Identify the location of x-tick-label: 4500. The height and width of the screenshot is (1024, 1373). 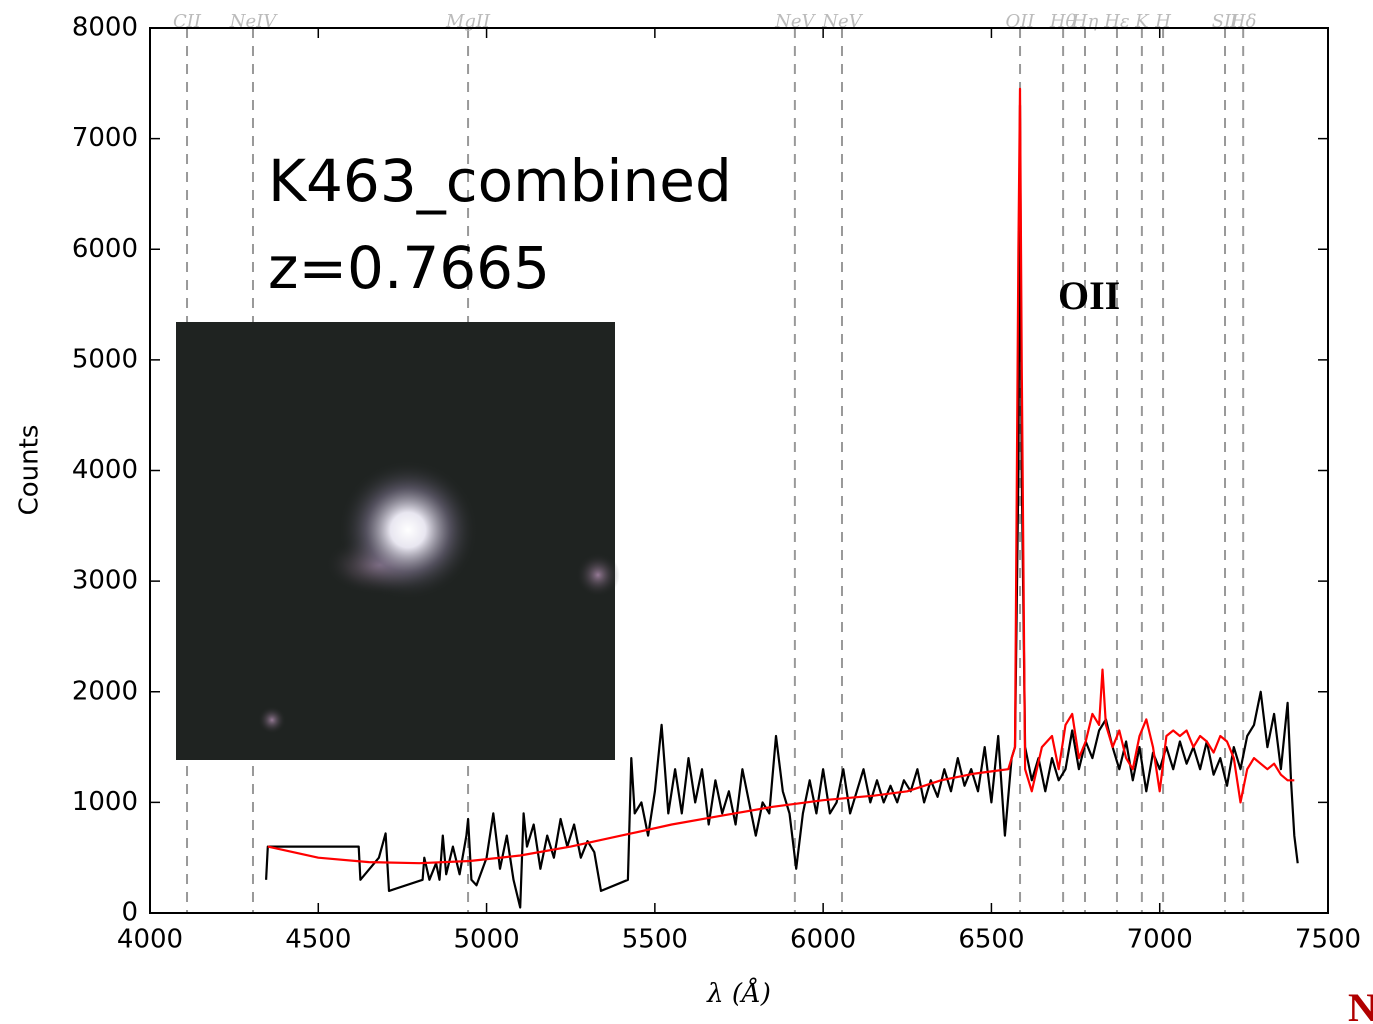
(318, 940).